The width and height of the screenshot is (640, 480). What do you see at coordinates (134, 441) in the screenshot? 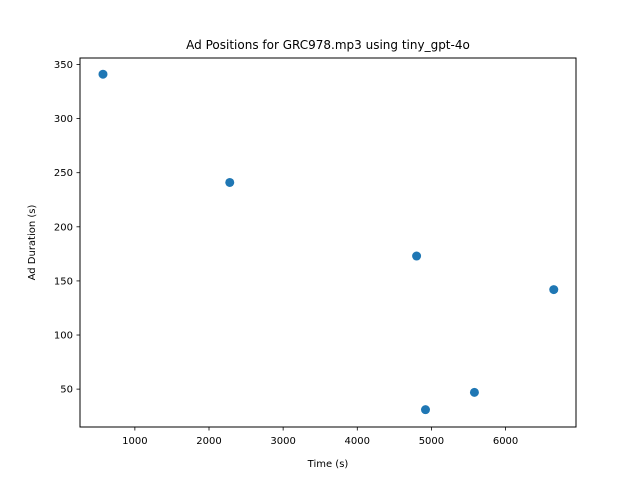
I see `x-tick-label: 1000` at bounding box center [134, 441].